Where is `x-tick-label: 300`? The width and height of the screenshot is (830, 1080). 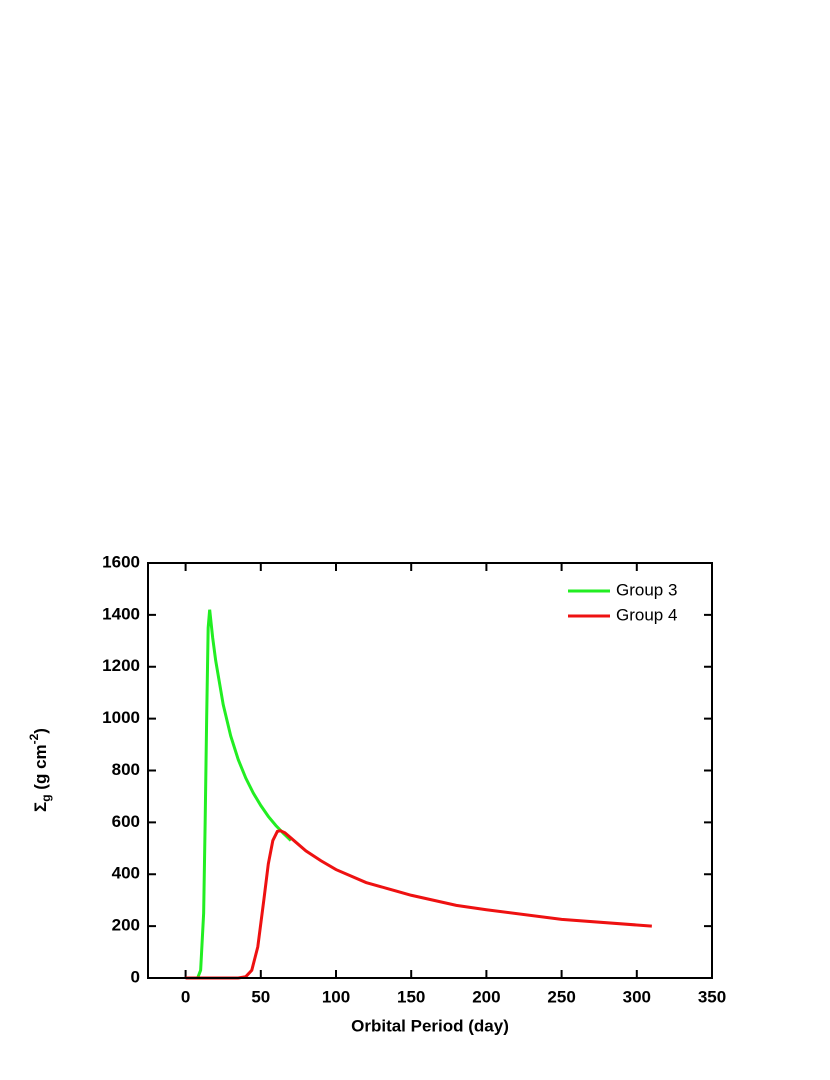
x-tick-label: 300 is located at coordinates (637, 996).